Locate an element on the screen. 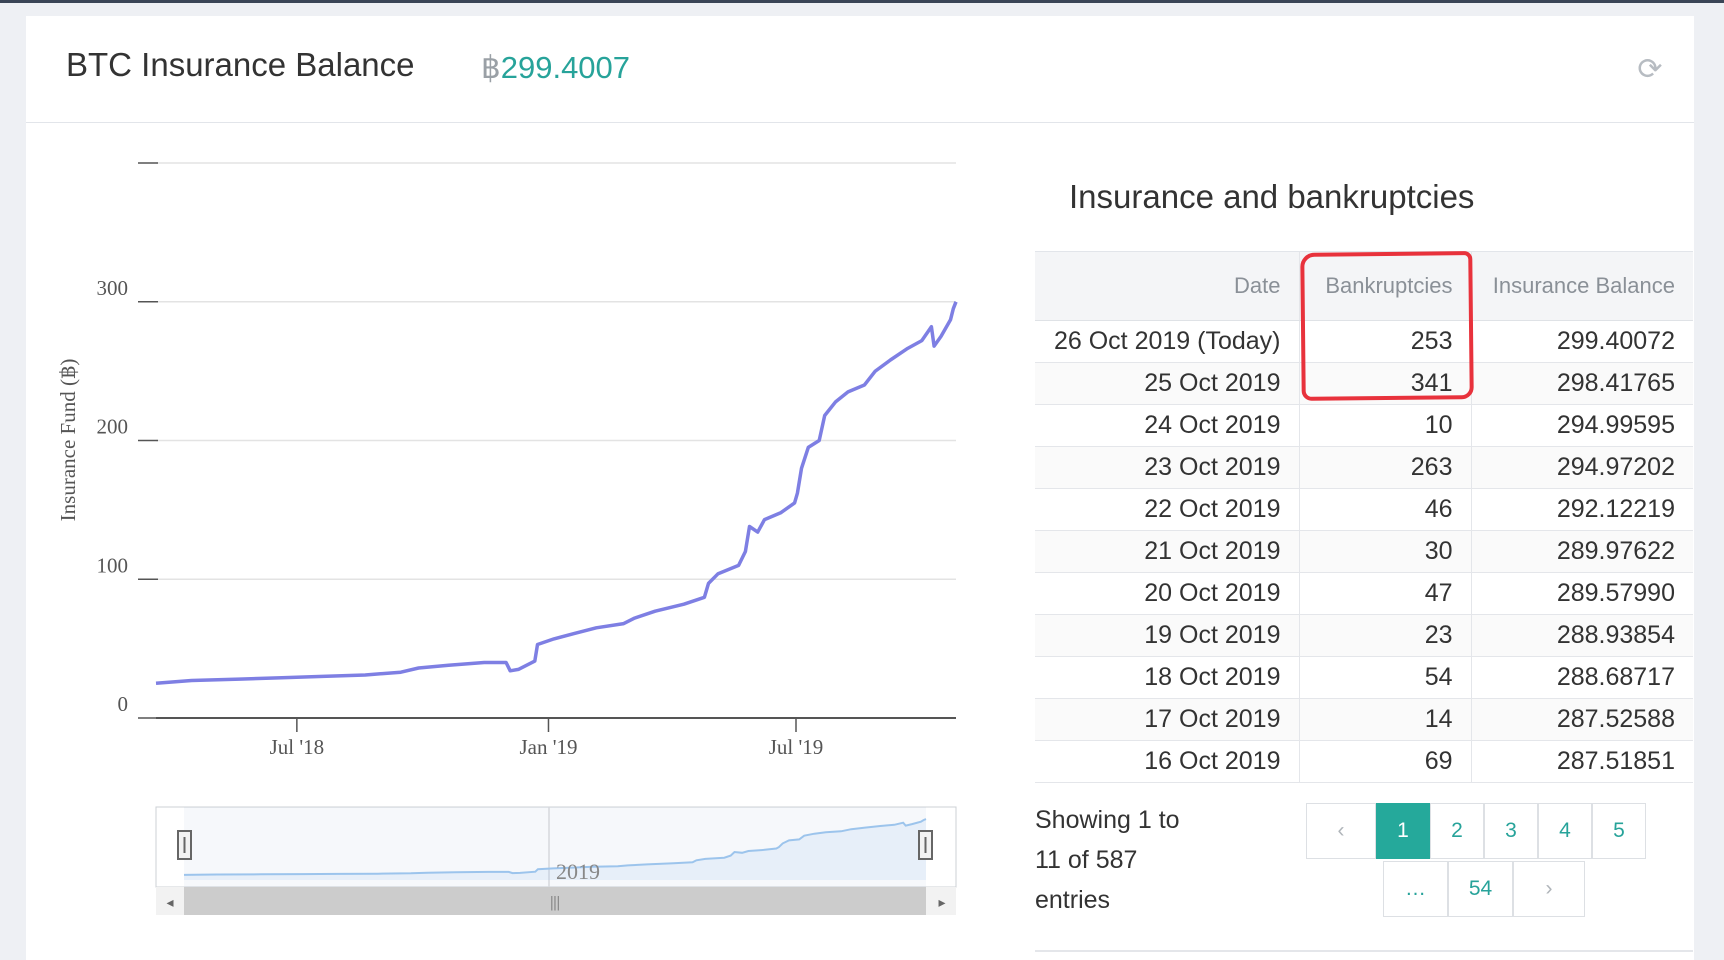  navigator-scrollbar-thumb is located at coordinates (555, 901).